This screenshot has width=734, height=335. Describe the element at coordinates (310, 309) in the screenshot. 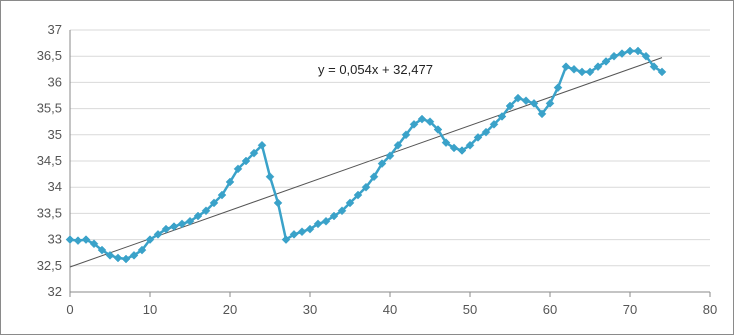

I see `x-tick-label: 30` at that location.